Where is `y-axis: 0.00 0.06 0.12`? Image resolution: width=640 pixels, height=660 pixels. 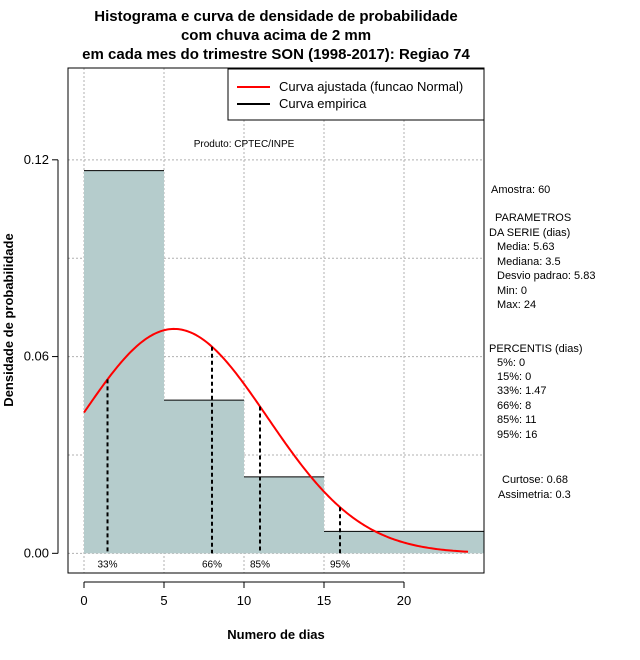 y-axis: 0.00 0.06 0.12 is located at coordinates (41, 356).